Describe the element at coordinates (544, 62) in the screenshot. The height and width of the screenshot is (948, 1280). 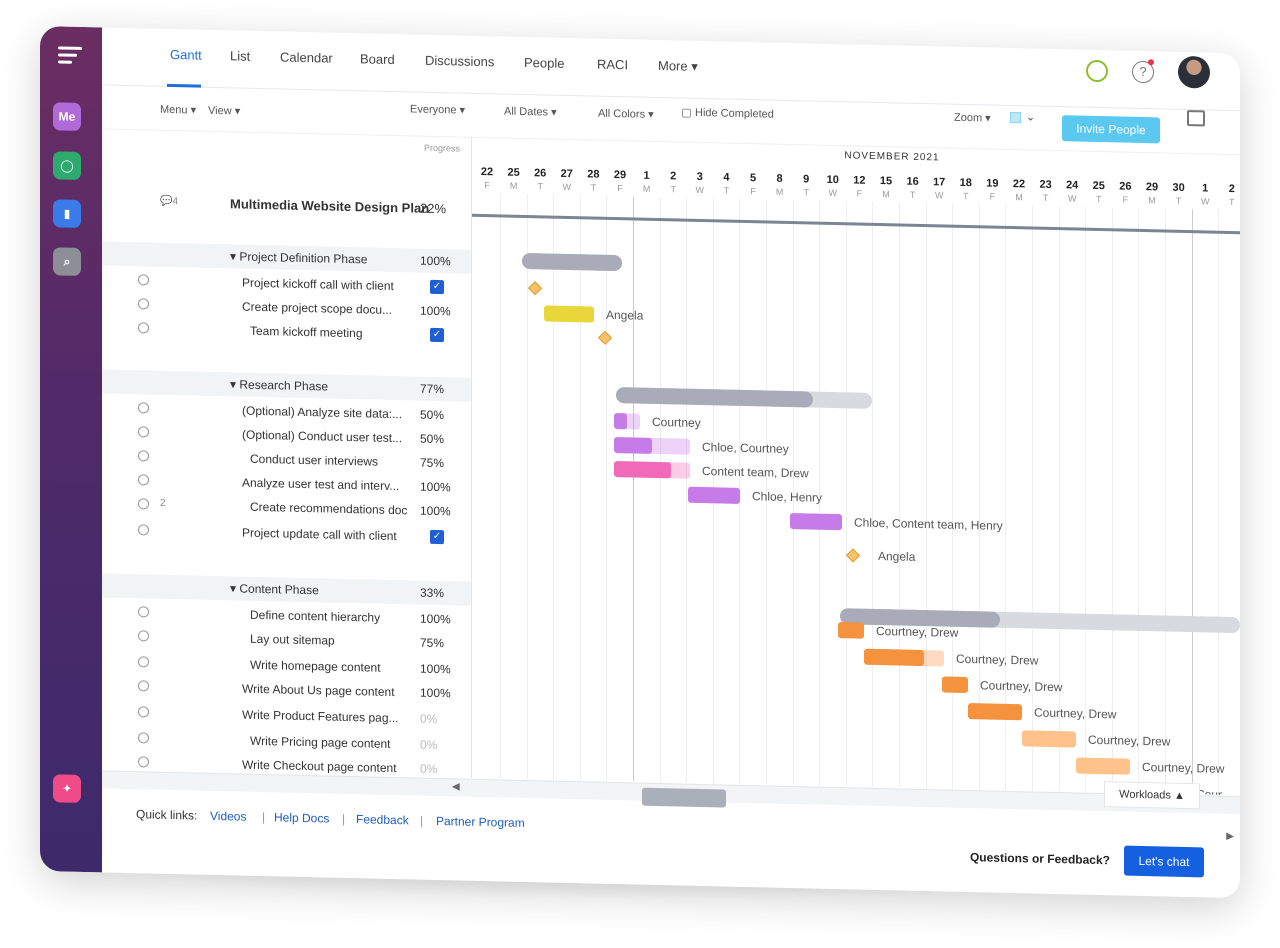
I see `tab-people: People` at that location.